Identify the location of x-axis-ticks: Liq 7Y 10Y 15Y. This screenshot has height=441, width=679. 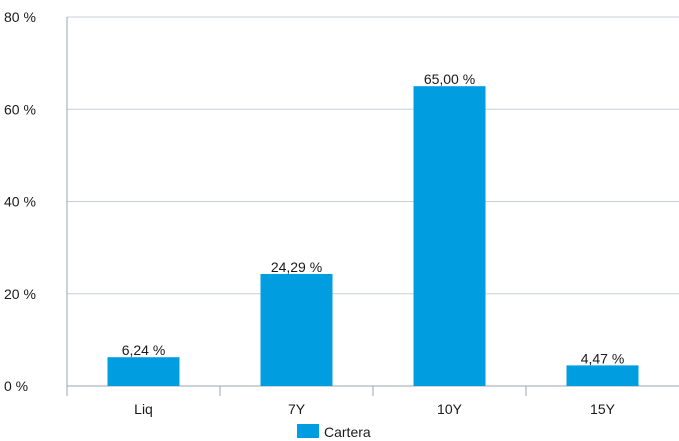
(374, 409).